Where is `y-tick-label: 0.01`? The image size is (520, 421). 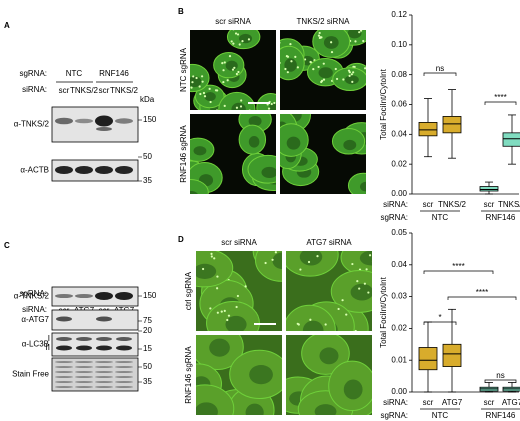
y-tick-label: 0.01 is located at coordinates (399, 359).